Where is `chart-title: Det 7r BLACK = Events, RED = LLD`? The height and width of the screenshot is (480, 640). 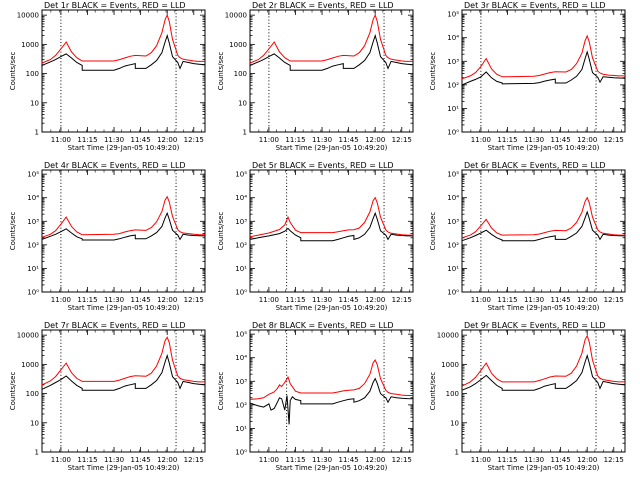
chart-title: Det 7r BLACK = Events, RED = LLD is located at coordinates (115, 325).